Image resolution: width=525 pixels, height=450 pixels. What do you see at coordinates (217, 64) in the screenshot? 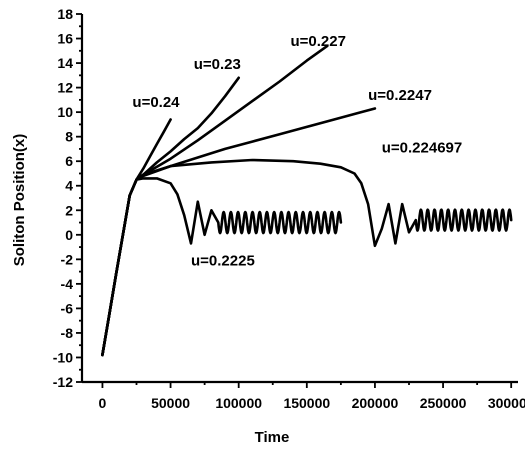
I see `series-label: u=0.23` at bounding box center [217, 64].